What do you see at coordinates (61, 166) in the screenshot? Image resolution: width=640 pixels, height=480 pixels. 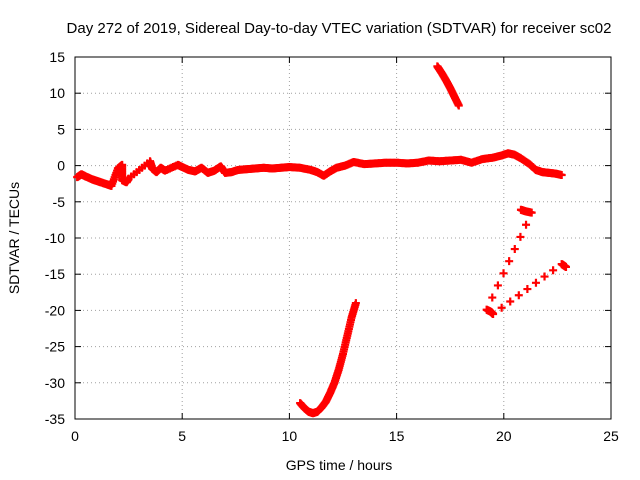 I see `y-tick-label: 0` at bounding box center [61, 166].